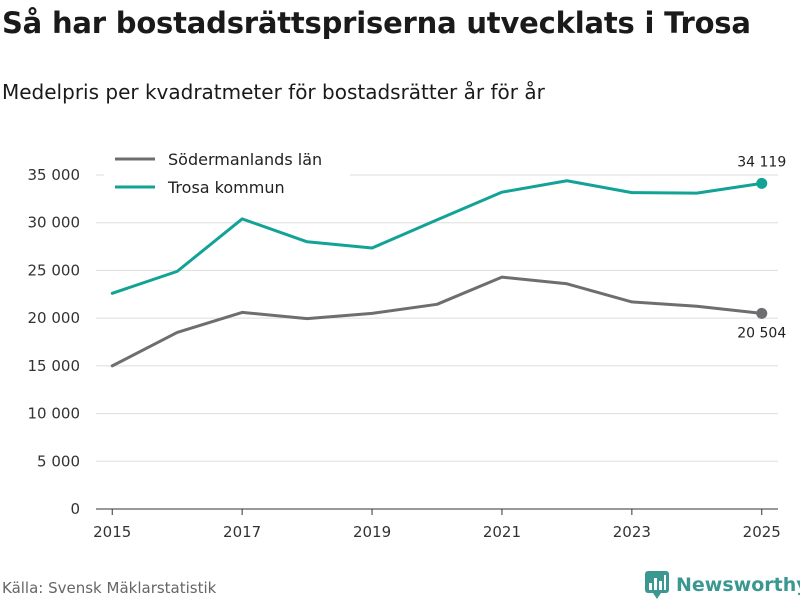 The height and width of the screenshot is (600, 800). I want to click on y-tick-label: 10 000, so click(54, 414).